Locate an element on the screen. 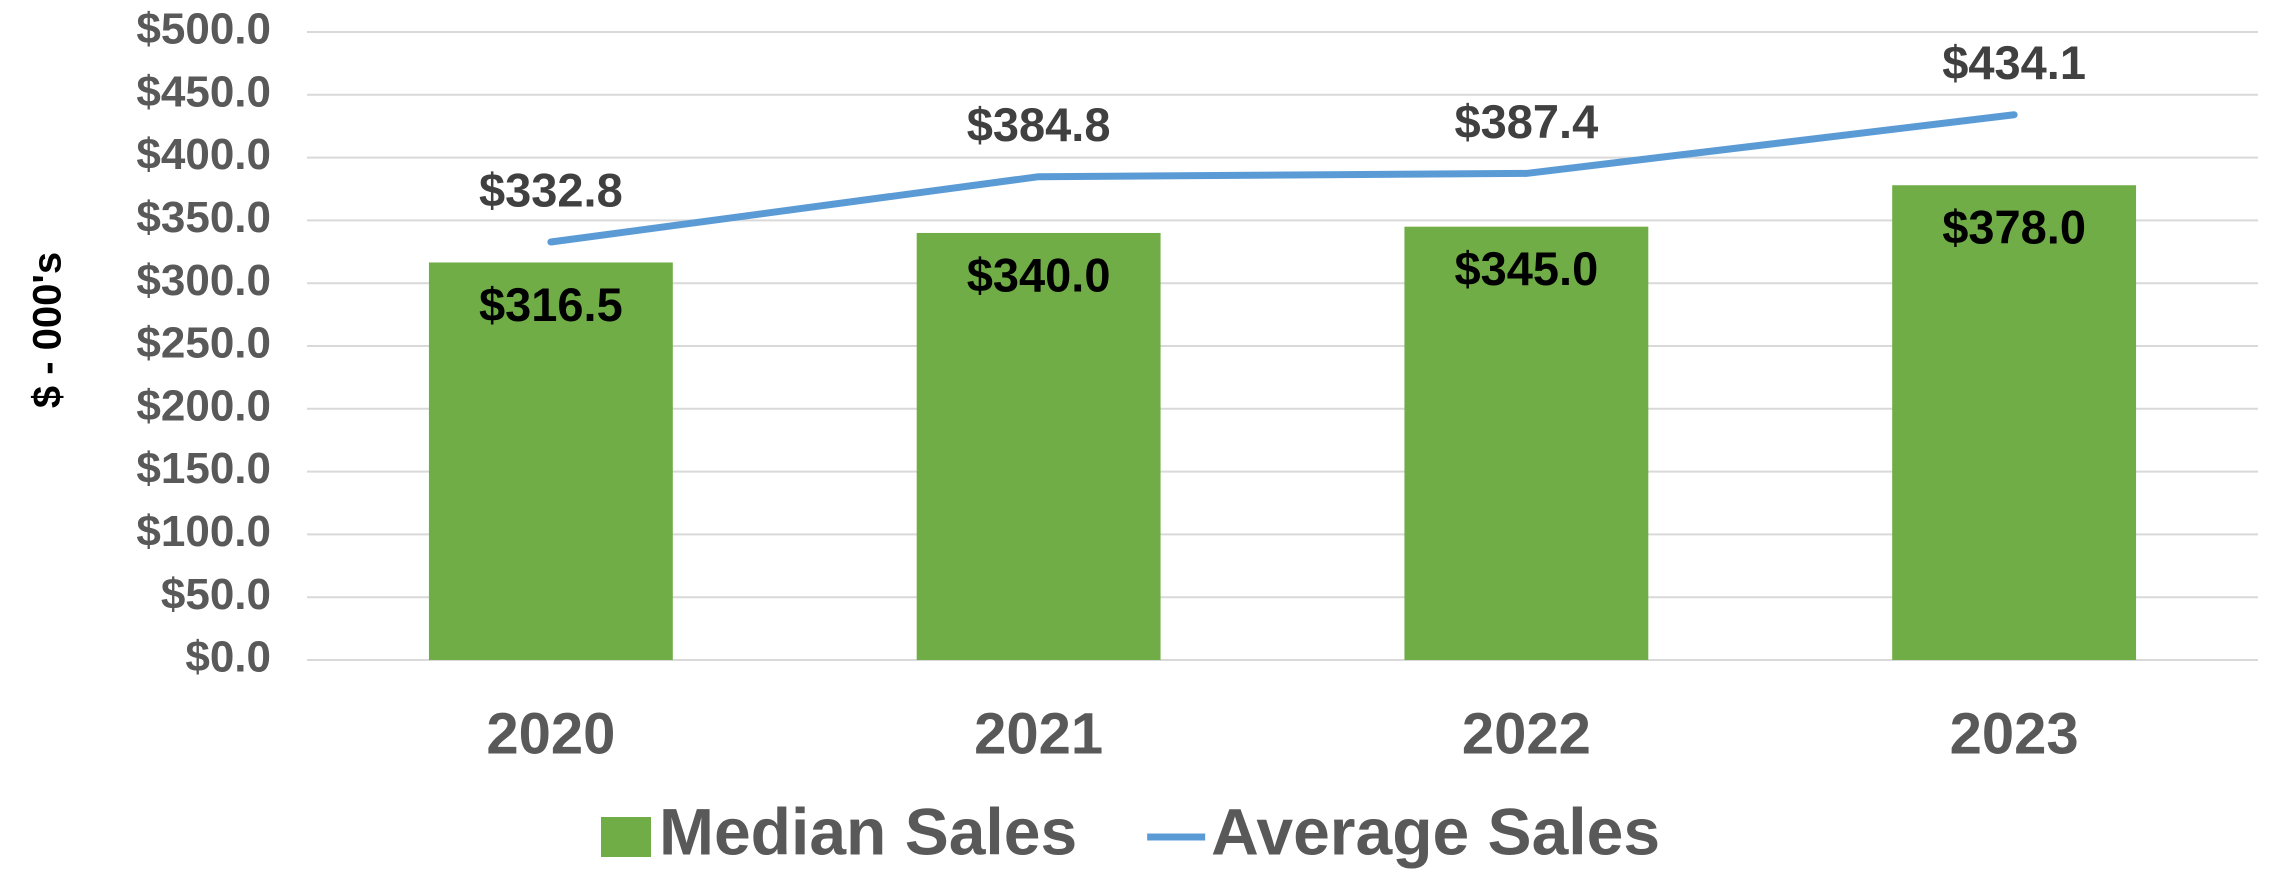  y-tick-label: $50.0 is located at coordinates (216, 594).